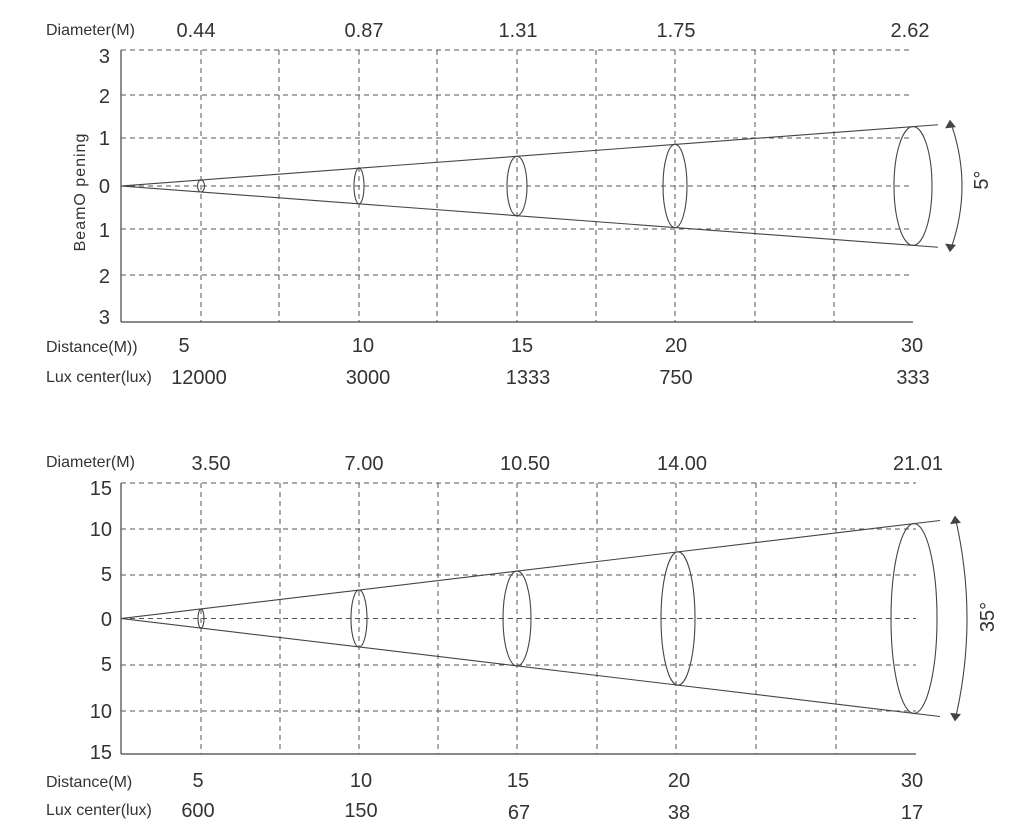 Image resolution: width=1036 pixels, height=838 pixels. I want to click on diameter-value: 1.31, so click(518, 31).